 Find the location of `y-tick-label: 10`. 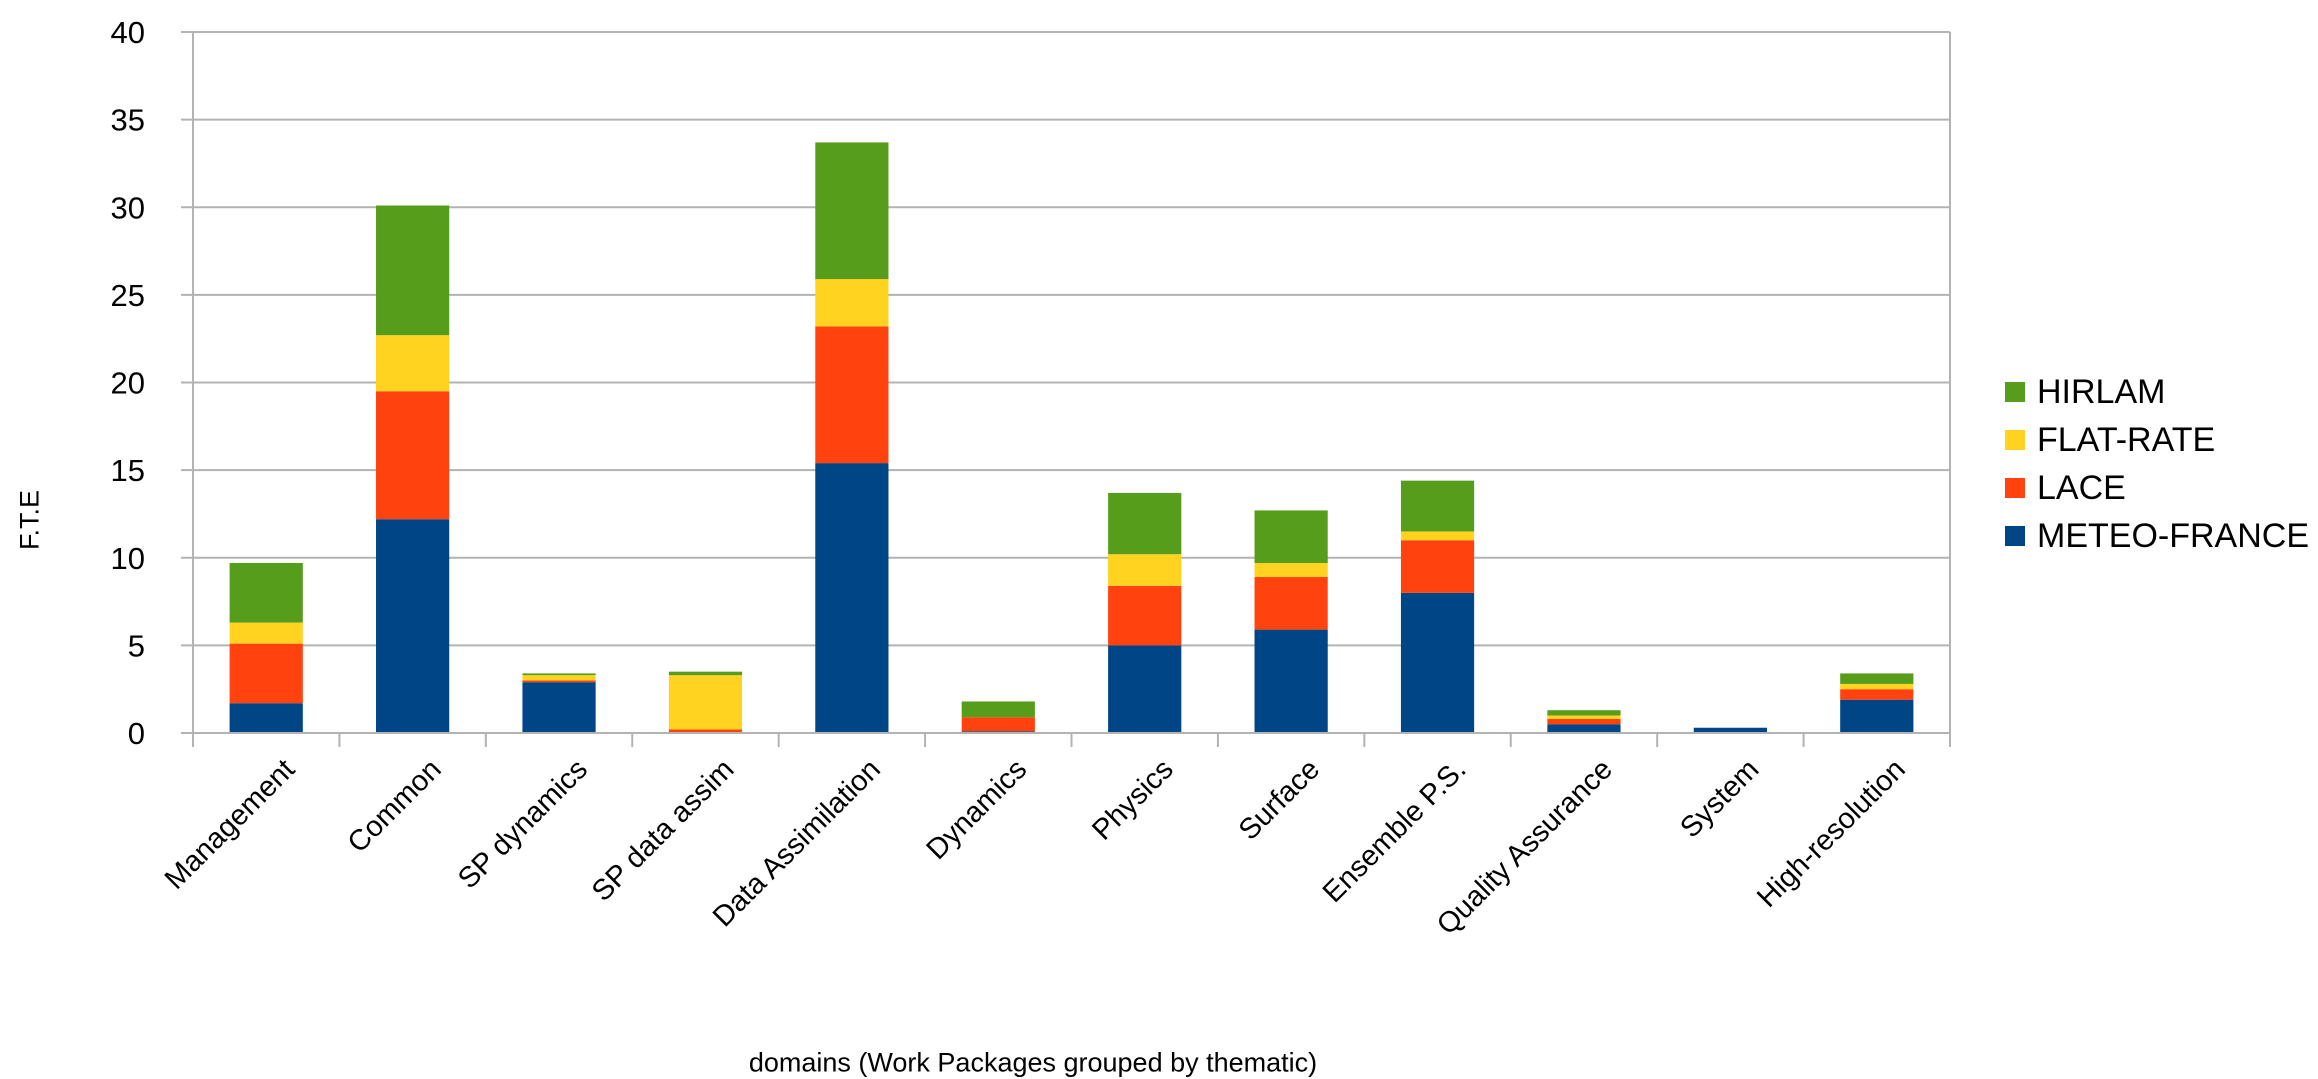

y-tick-label: 10 is located at coordinates (128, 558).